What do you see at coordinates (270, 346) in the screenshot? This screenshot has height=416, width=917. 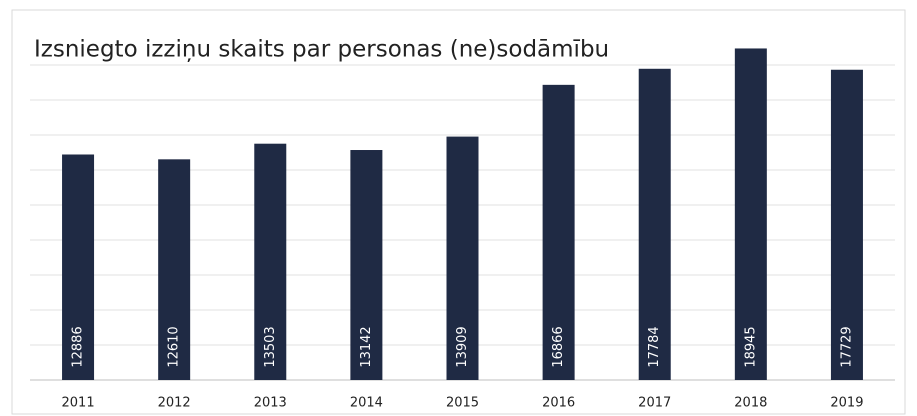 I see `value-label: 13503` at bounding box center [270, 346].